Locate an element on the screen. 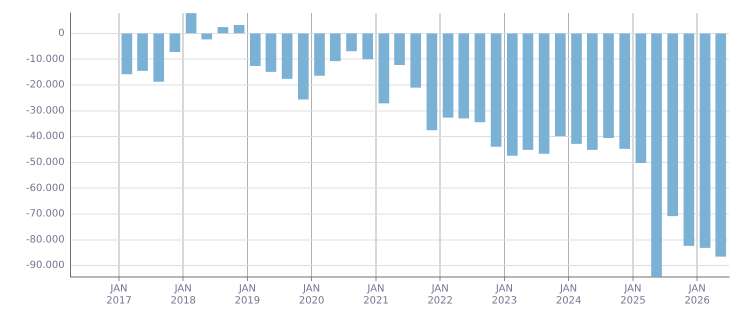  y-tick-label: -80.000 is located at coordinates (45, 240).